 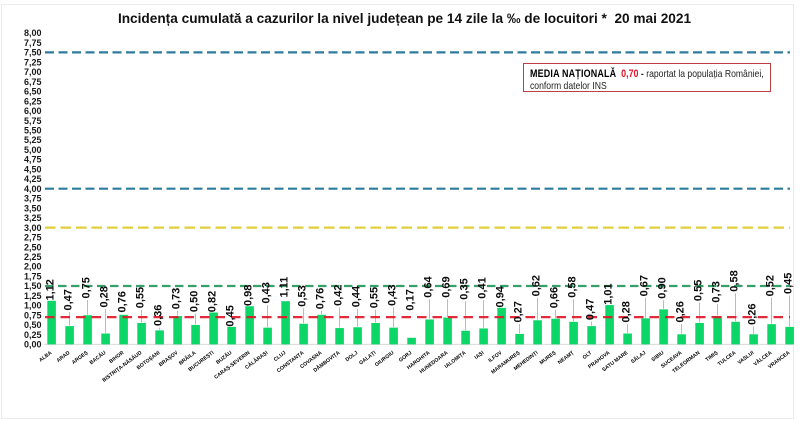 What do you see at coordinates (33, 228) in the screenshot?
I see `svg-text: 3,00` at bounding box center [33, 228].